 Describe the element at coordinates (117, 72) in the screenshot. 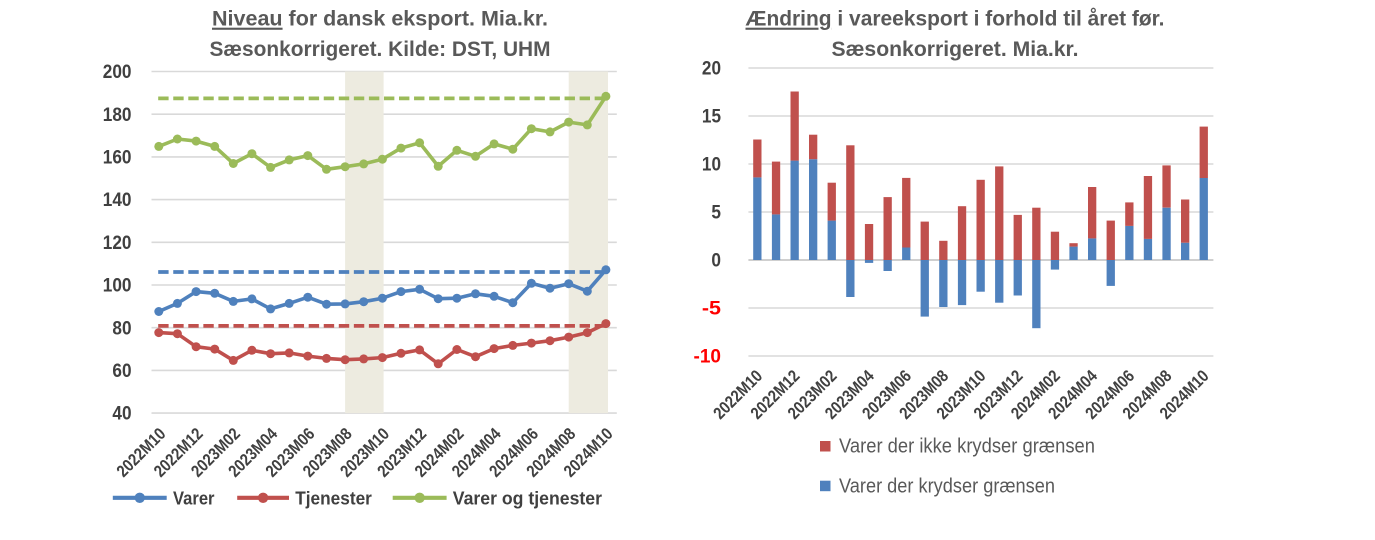

I see `svg-text: 200` at that location.